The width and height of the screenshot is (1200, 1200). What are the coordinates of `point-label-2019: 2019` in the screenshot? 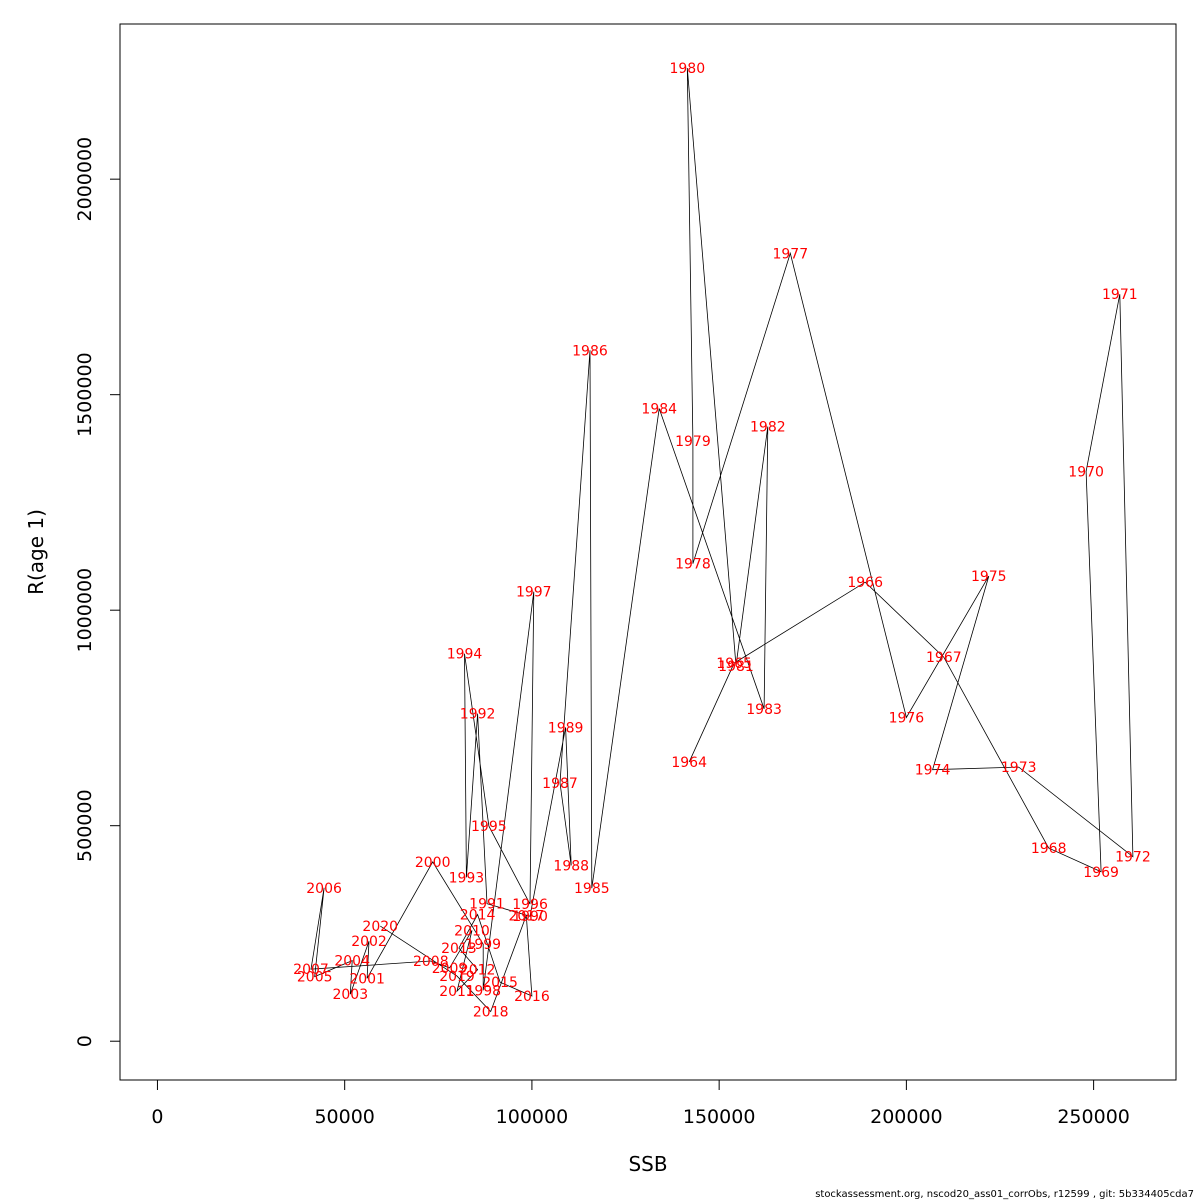 It's located at (457, 977).